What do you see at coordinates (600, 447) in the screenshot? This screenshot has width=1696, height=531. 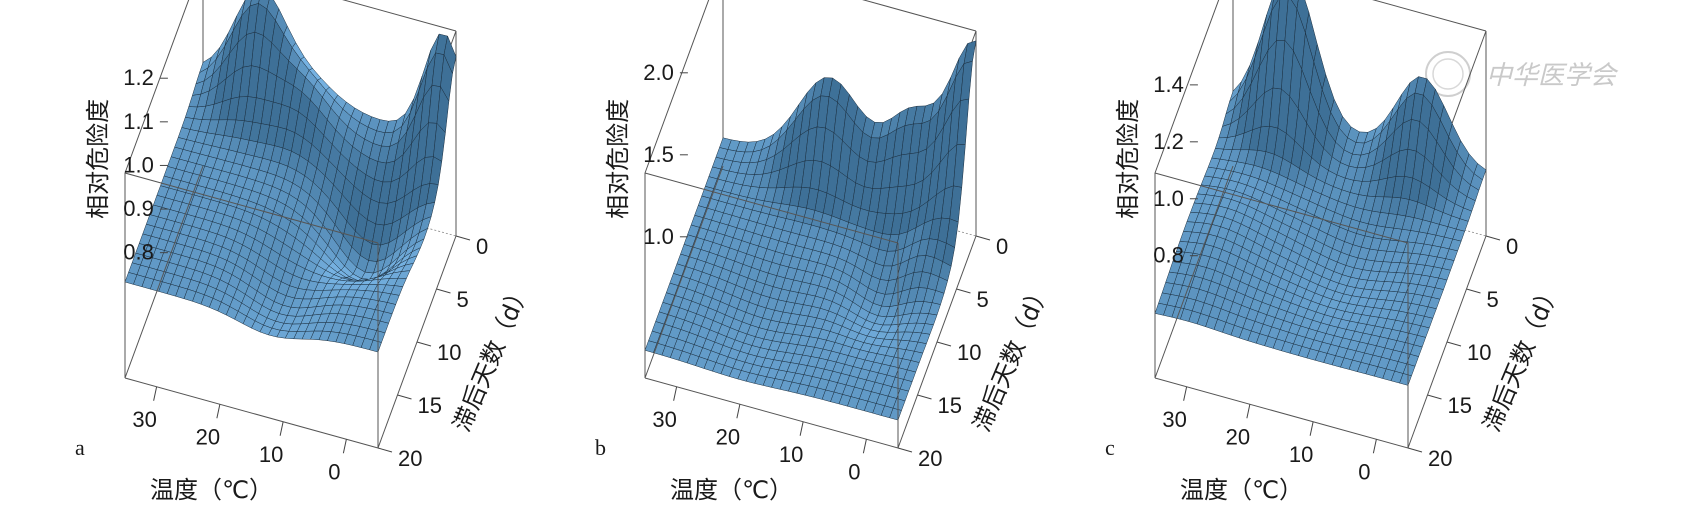 I see `panel-label: b` at bounding box center [600, 447].